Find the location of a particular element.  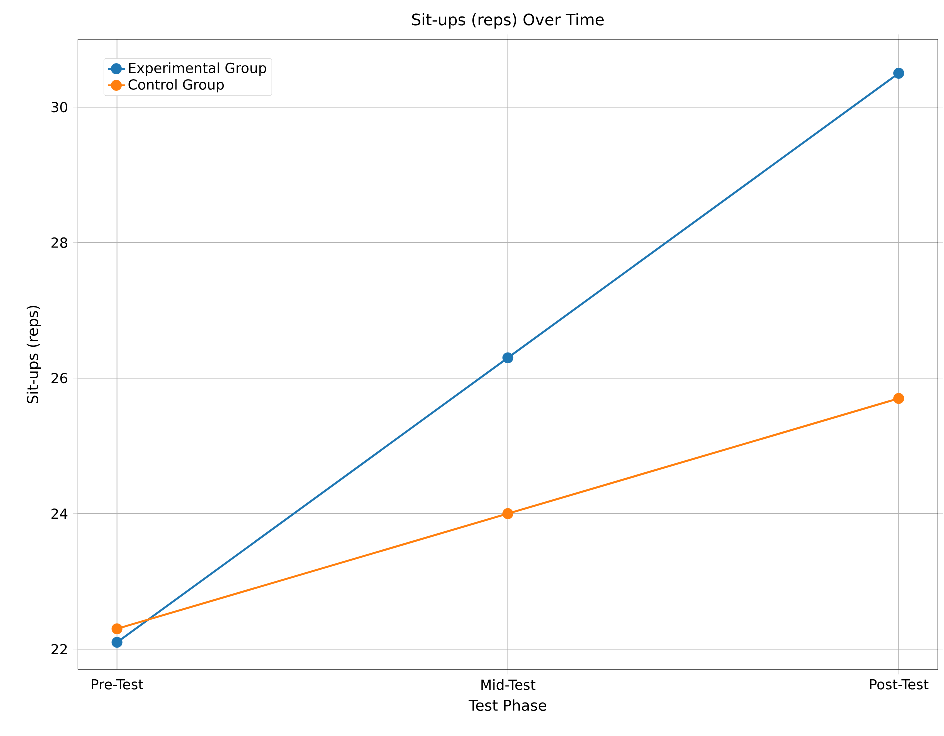

x-axis-title: Test Phase is located at coordinates (507, 706).